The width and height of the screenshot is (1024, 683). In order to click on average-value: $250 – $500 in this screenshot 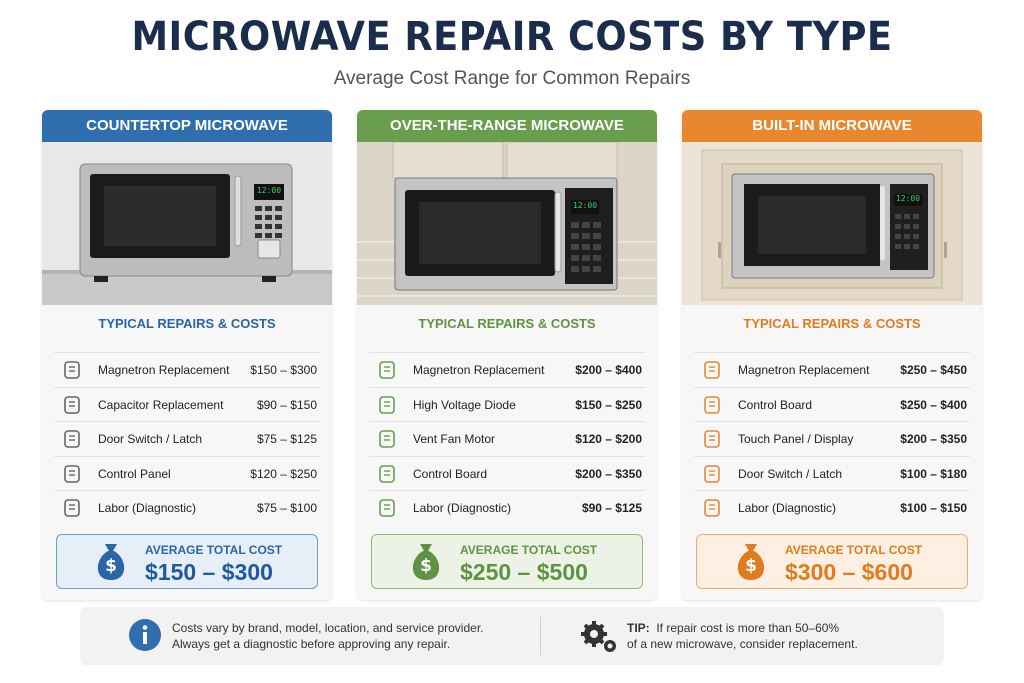, I will do `click(524, 572)`.